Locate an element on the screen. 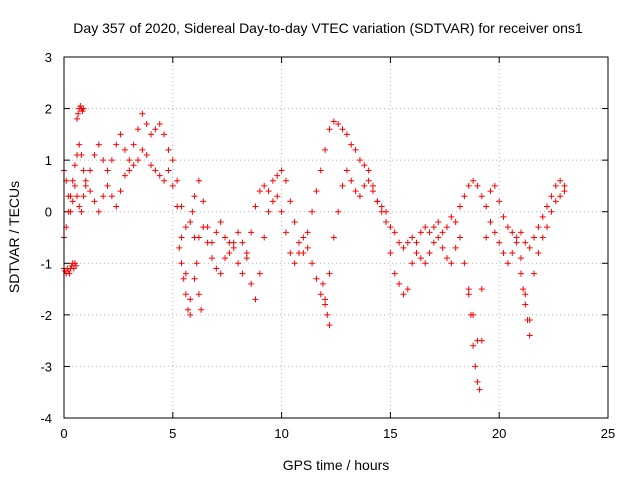  y-tick-label: 2 is located at coordinates (48, 109).